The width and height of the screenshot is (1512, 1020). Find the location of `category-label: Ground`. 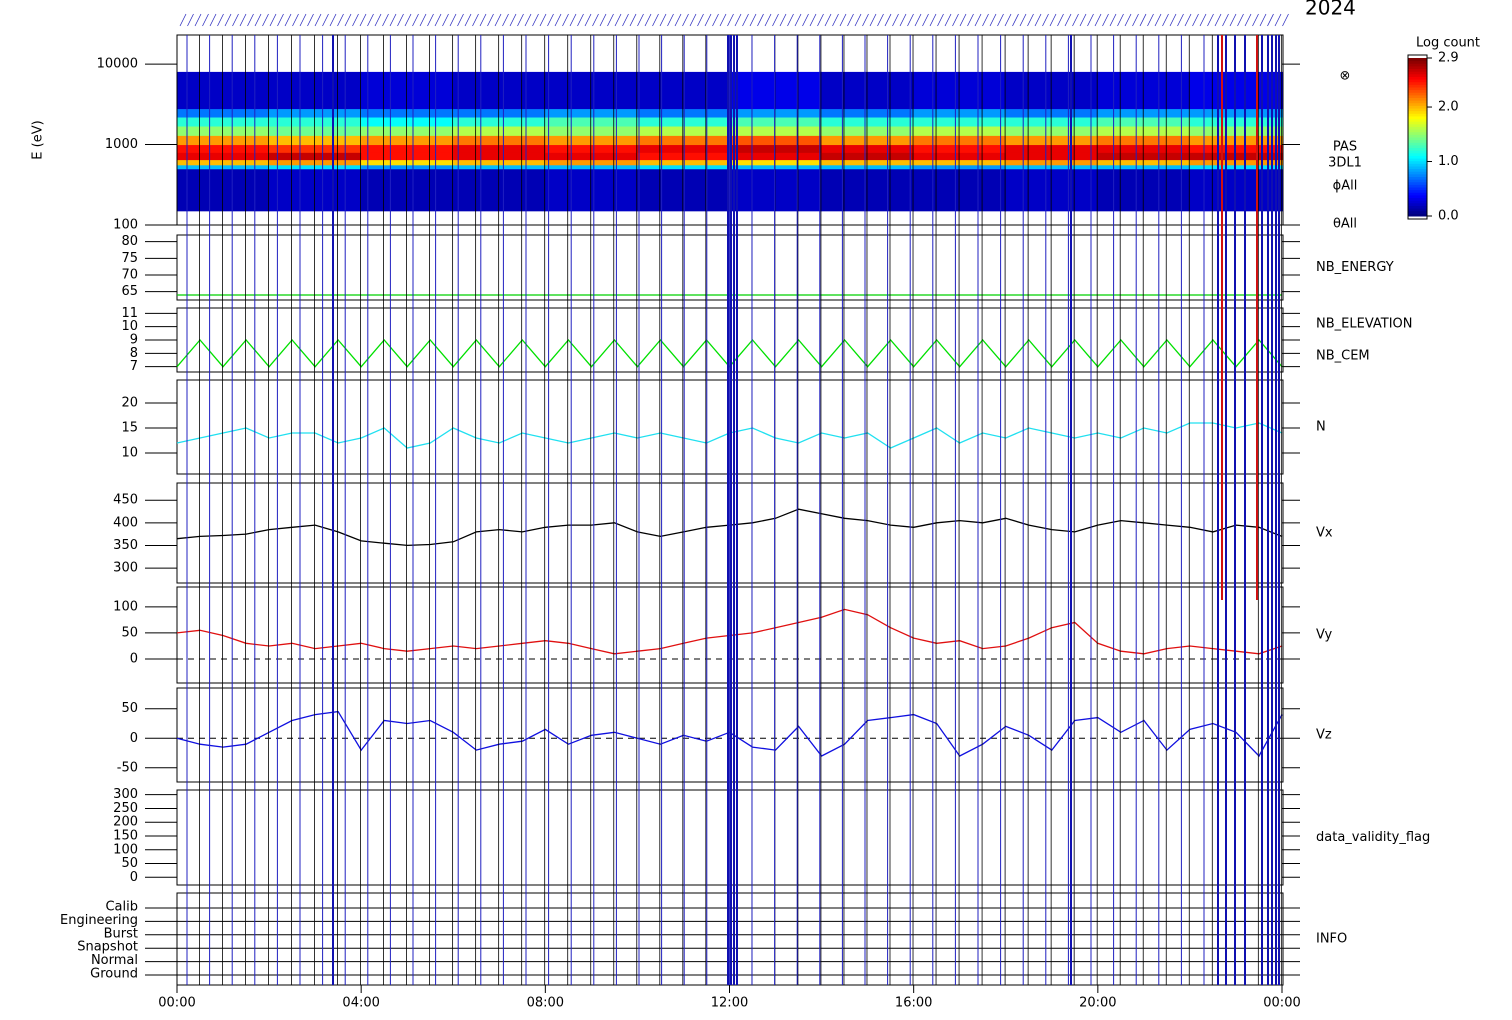

category-label: Ground is located at coordinates (114, 974).